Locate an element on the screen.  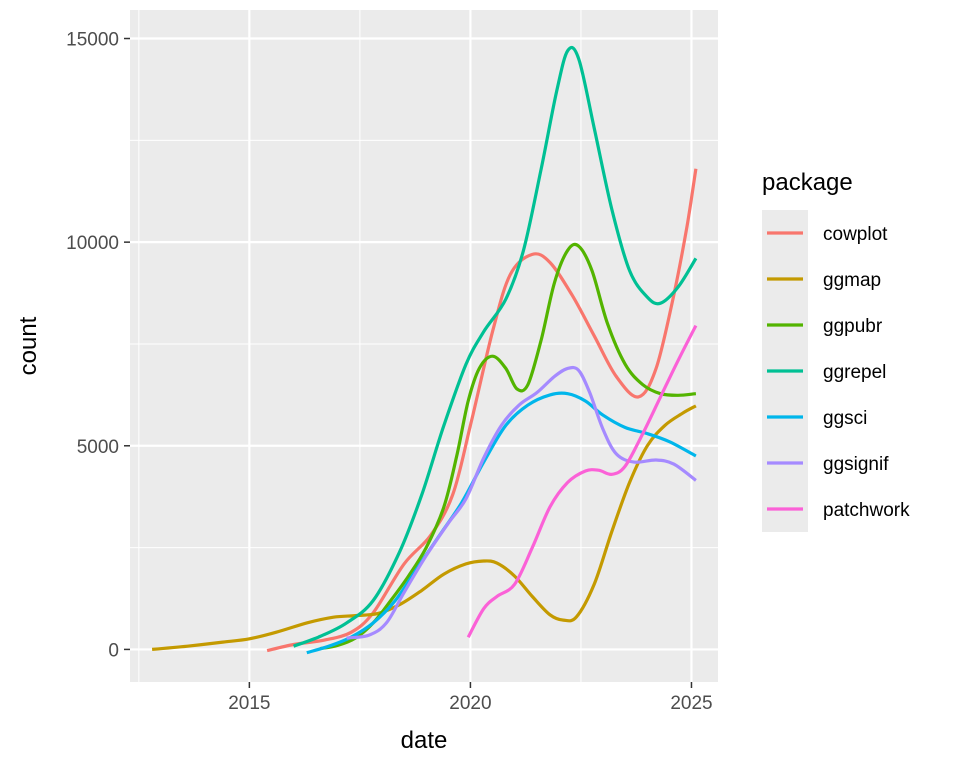
legend-label-ggsignif: ggsignif is located at coordinates (856, 464).